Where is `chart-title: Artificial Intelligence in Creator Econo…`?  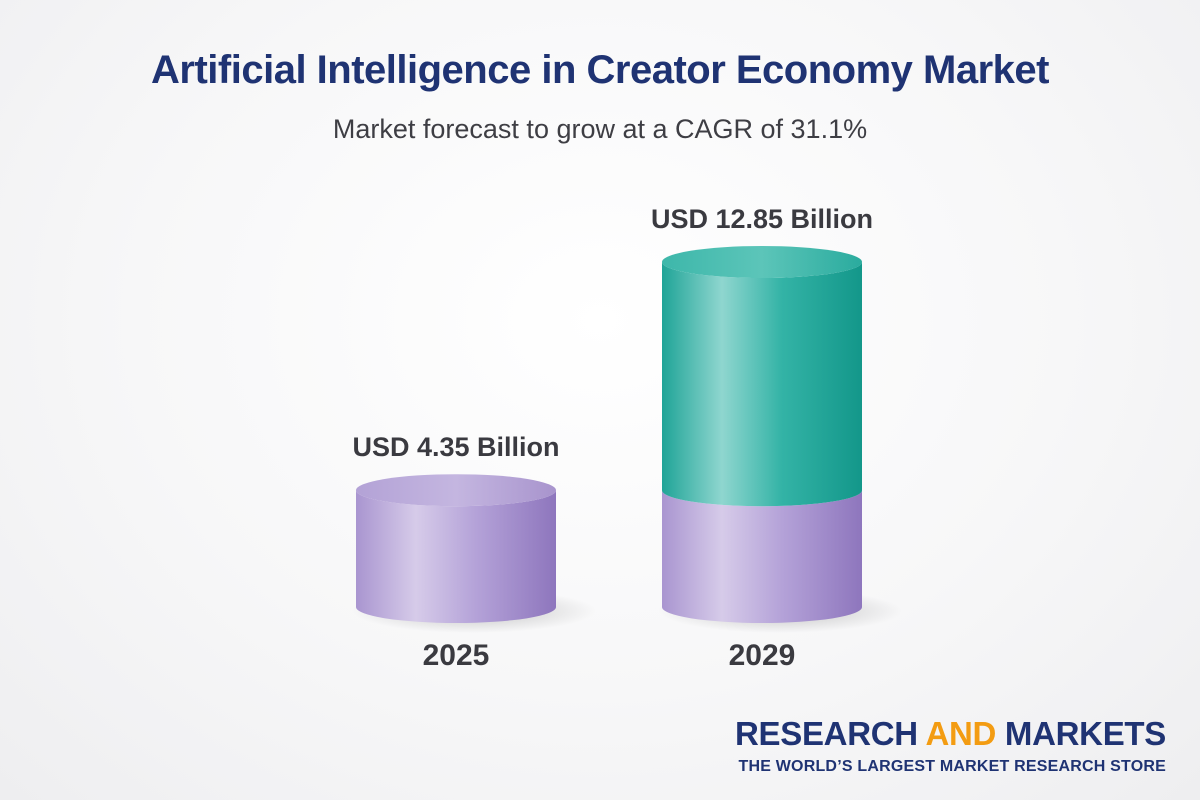 chart-title: Artificial Intelligence in Creator Econo… is located at coordinates (600, 70).